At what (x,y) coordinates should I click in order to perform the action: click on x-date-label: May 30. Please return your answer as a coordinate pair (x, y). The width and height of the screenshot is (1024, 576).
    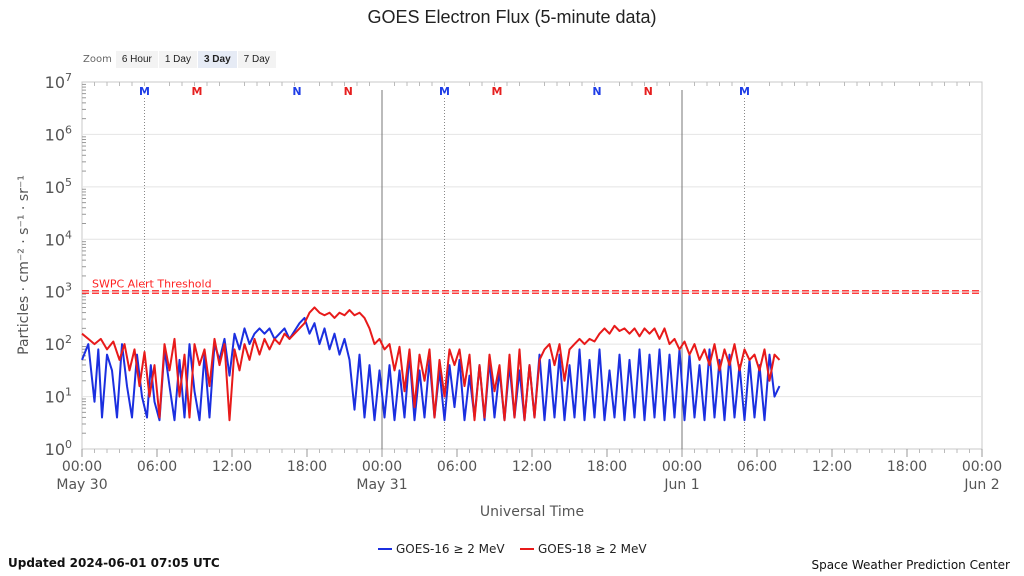
    Looking at the image, I should click on (81, 485).